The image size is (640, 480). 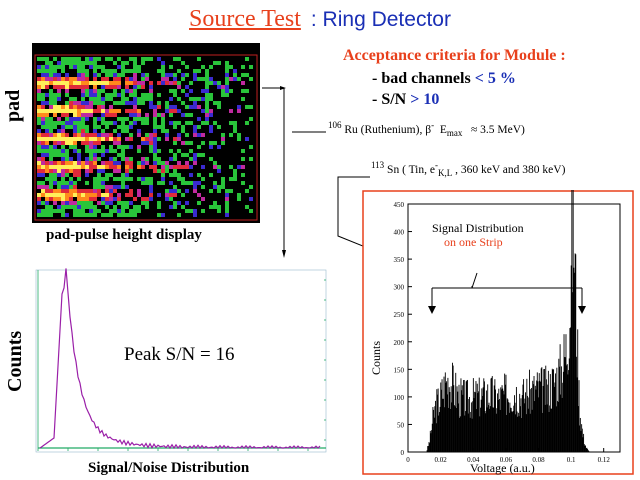 I want to click on pad-heatmap-display, so click(x=146, y=133).